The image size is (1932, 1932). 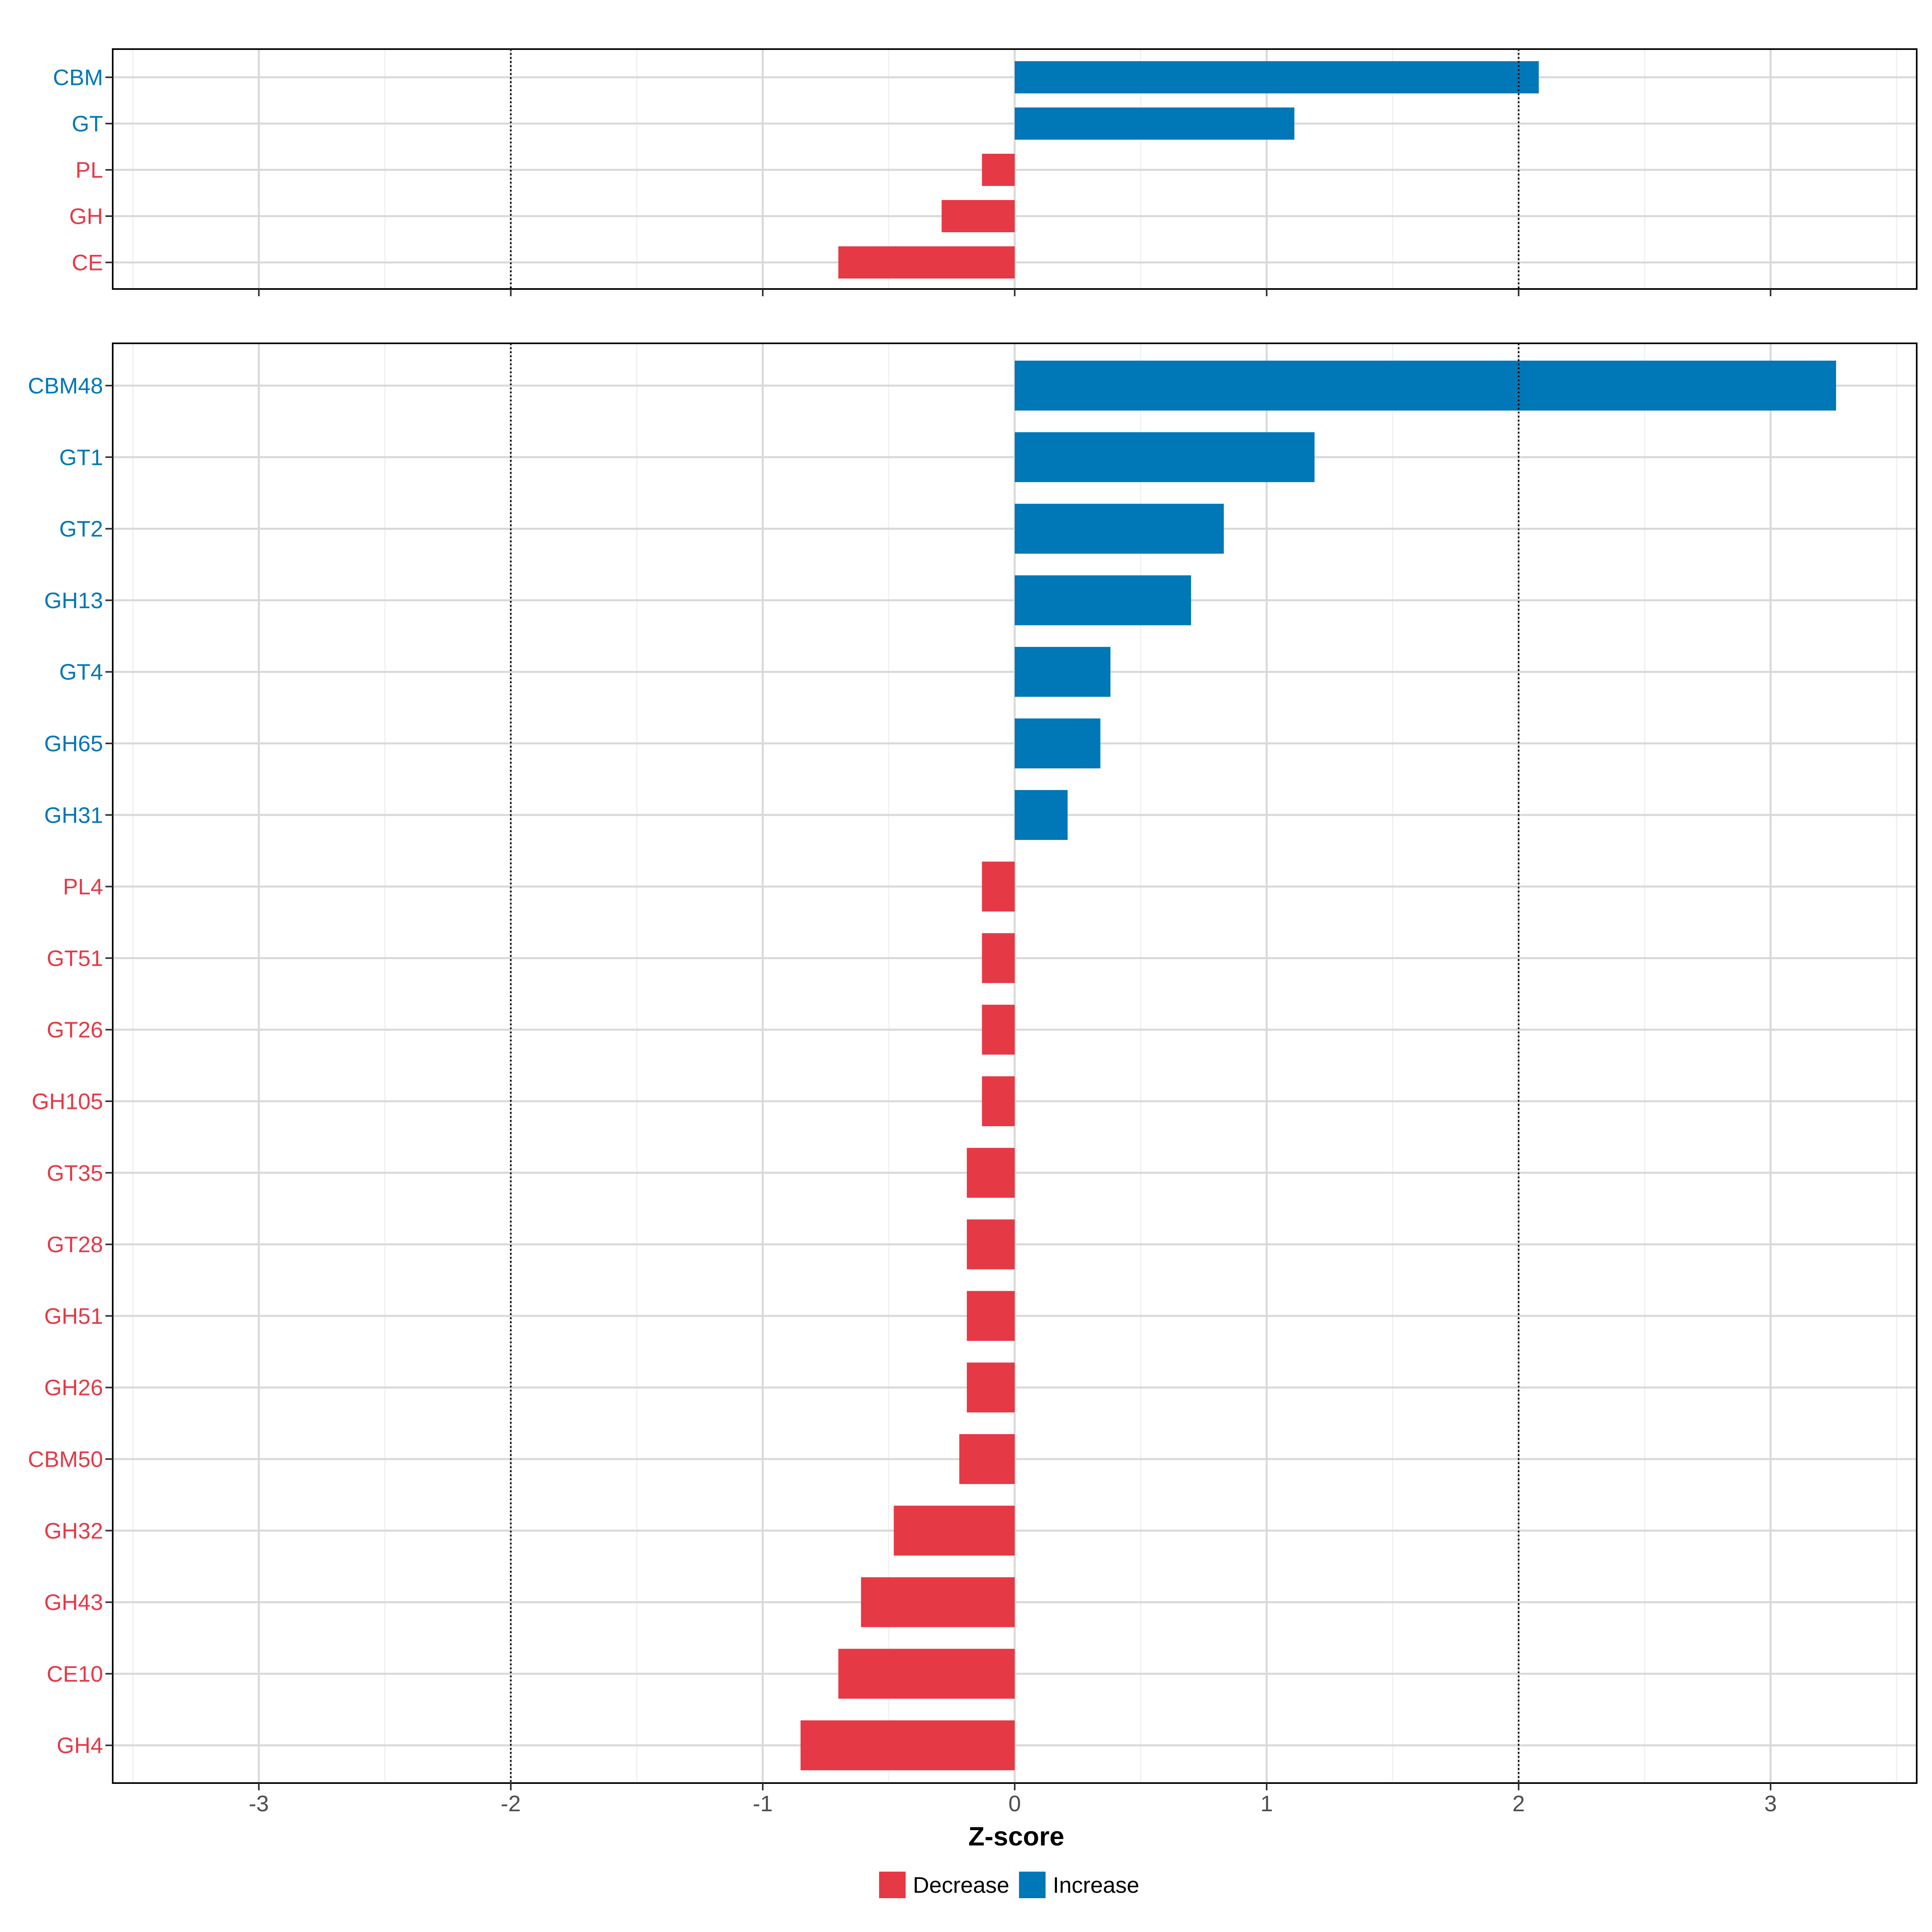 What do you see at coordinates (75, 1244) in the screenshot?
I see `category-label: GT28` at bounding box center [75, 1244].